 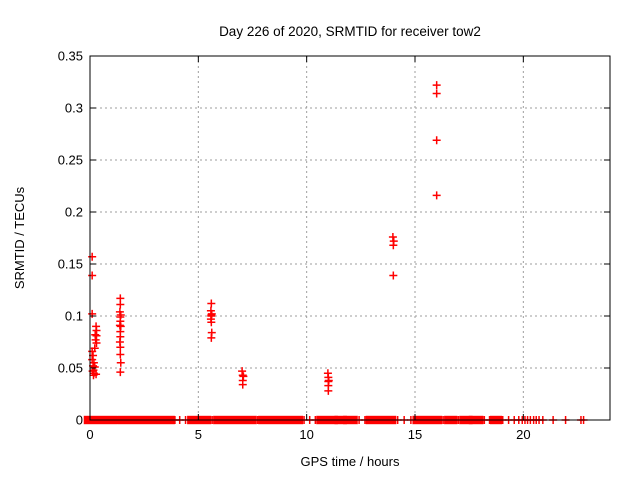 What do you see at coordinates (74, 316) in the screenshot?
I see `y-tick-label: 0.1` at bounding box center [74, 316].